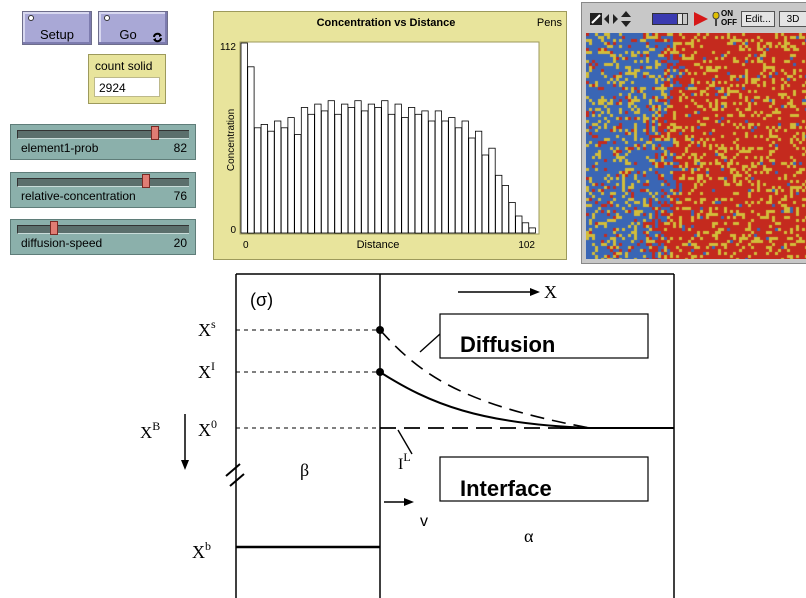 The height and width of the screenshot is (598, 806). I want to click on x-axis-label: Distance, so click(378, 245).